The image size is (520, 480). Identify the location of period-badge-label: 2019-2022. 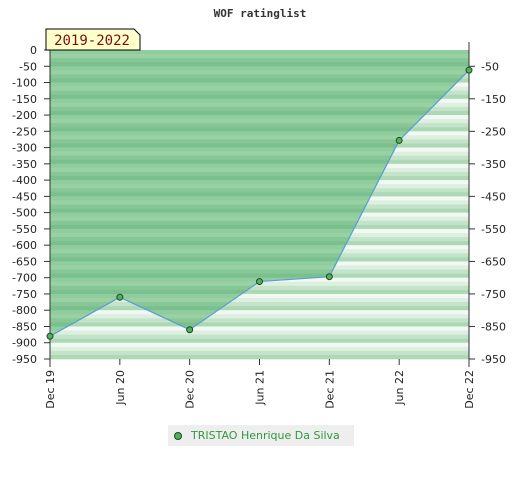
(92, 41).